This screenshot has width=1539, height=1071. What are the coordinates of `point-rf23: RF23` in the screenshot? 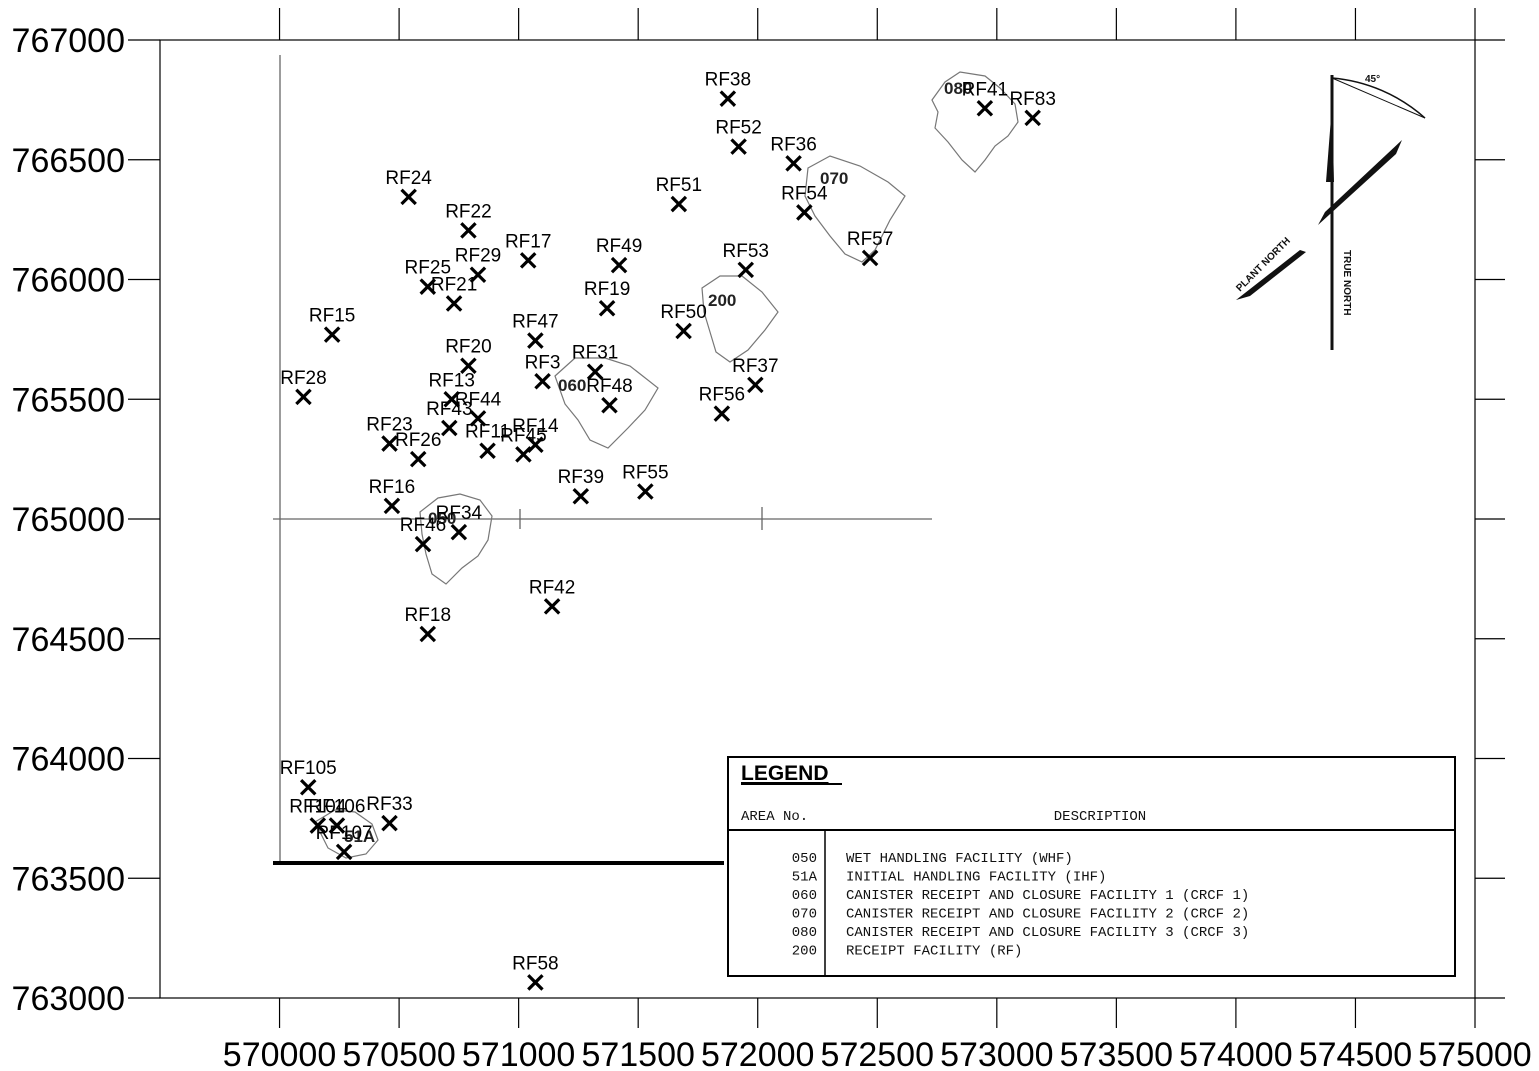 It's located at (389, 433).